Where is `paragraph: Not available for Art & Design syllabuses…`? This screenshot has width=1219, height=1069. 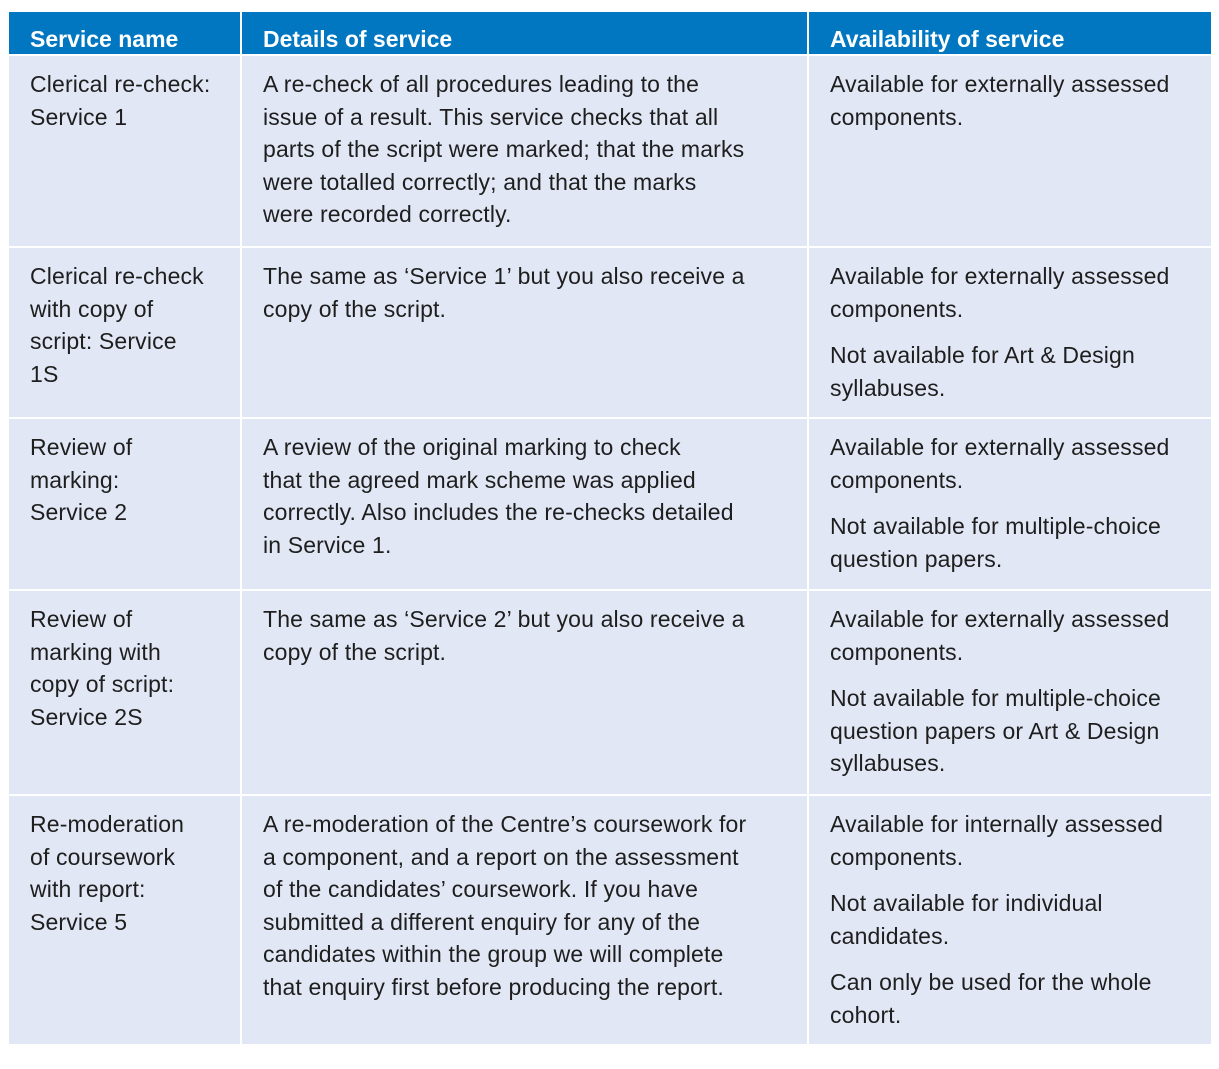
paragraph: Not available for Art & Design syllabuses… is located at coordinates (1015, 371).